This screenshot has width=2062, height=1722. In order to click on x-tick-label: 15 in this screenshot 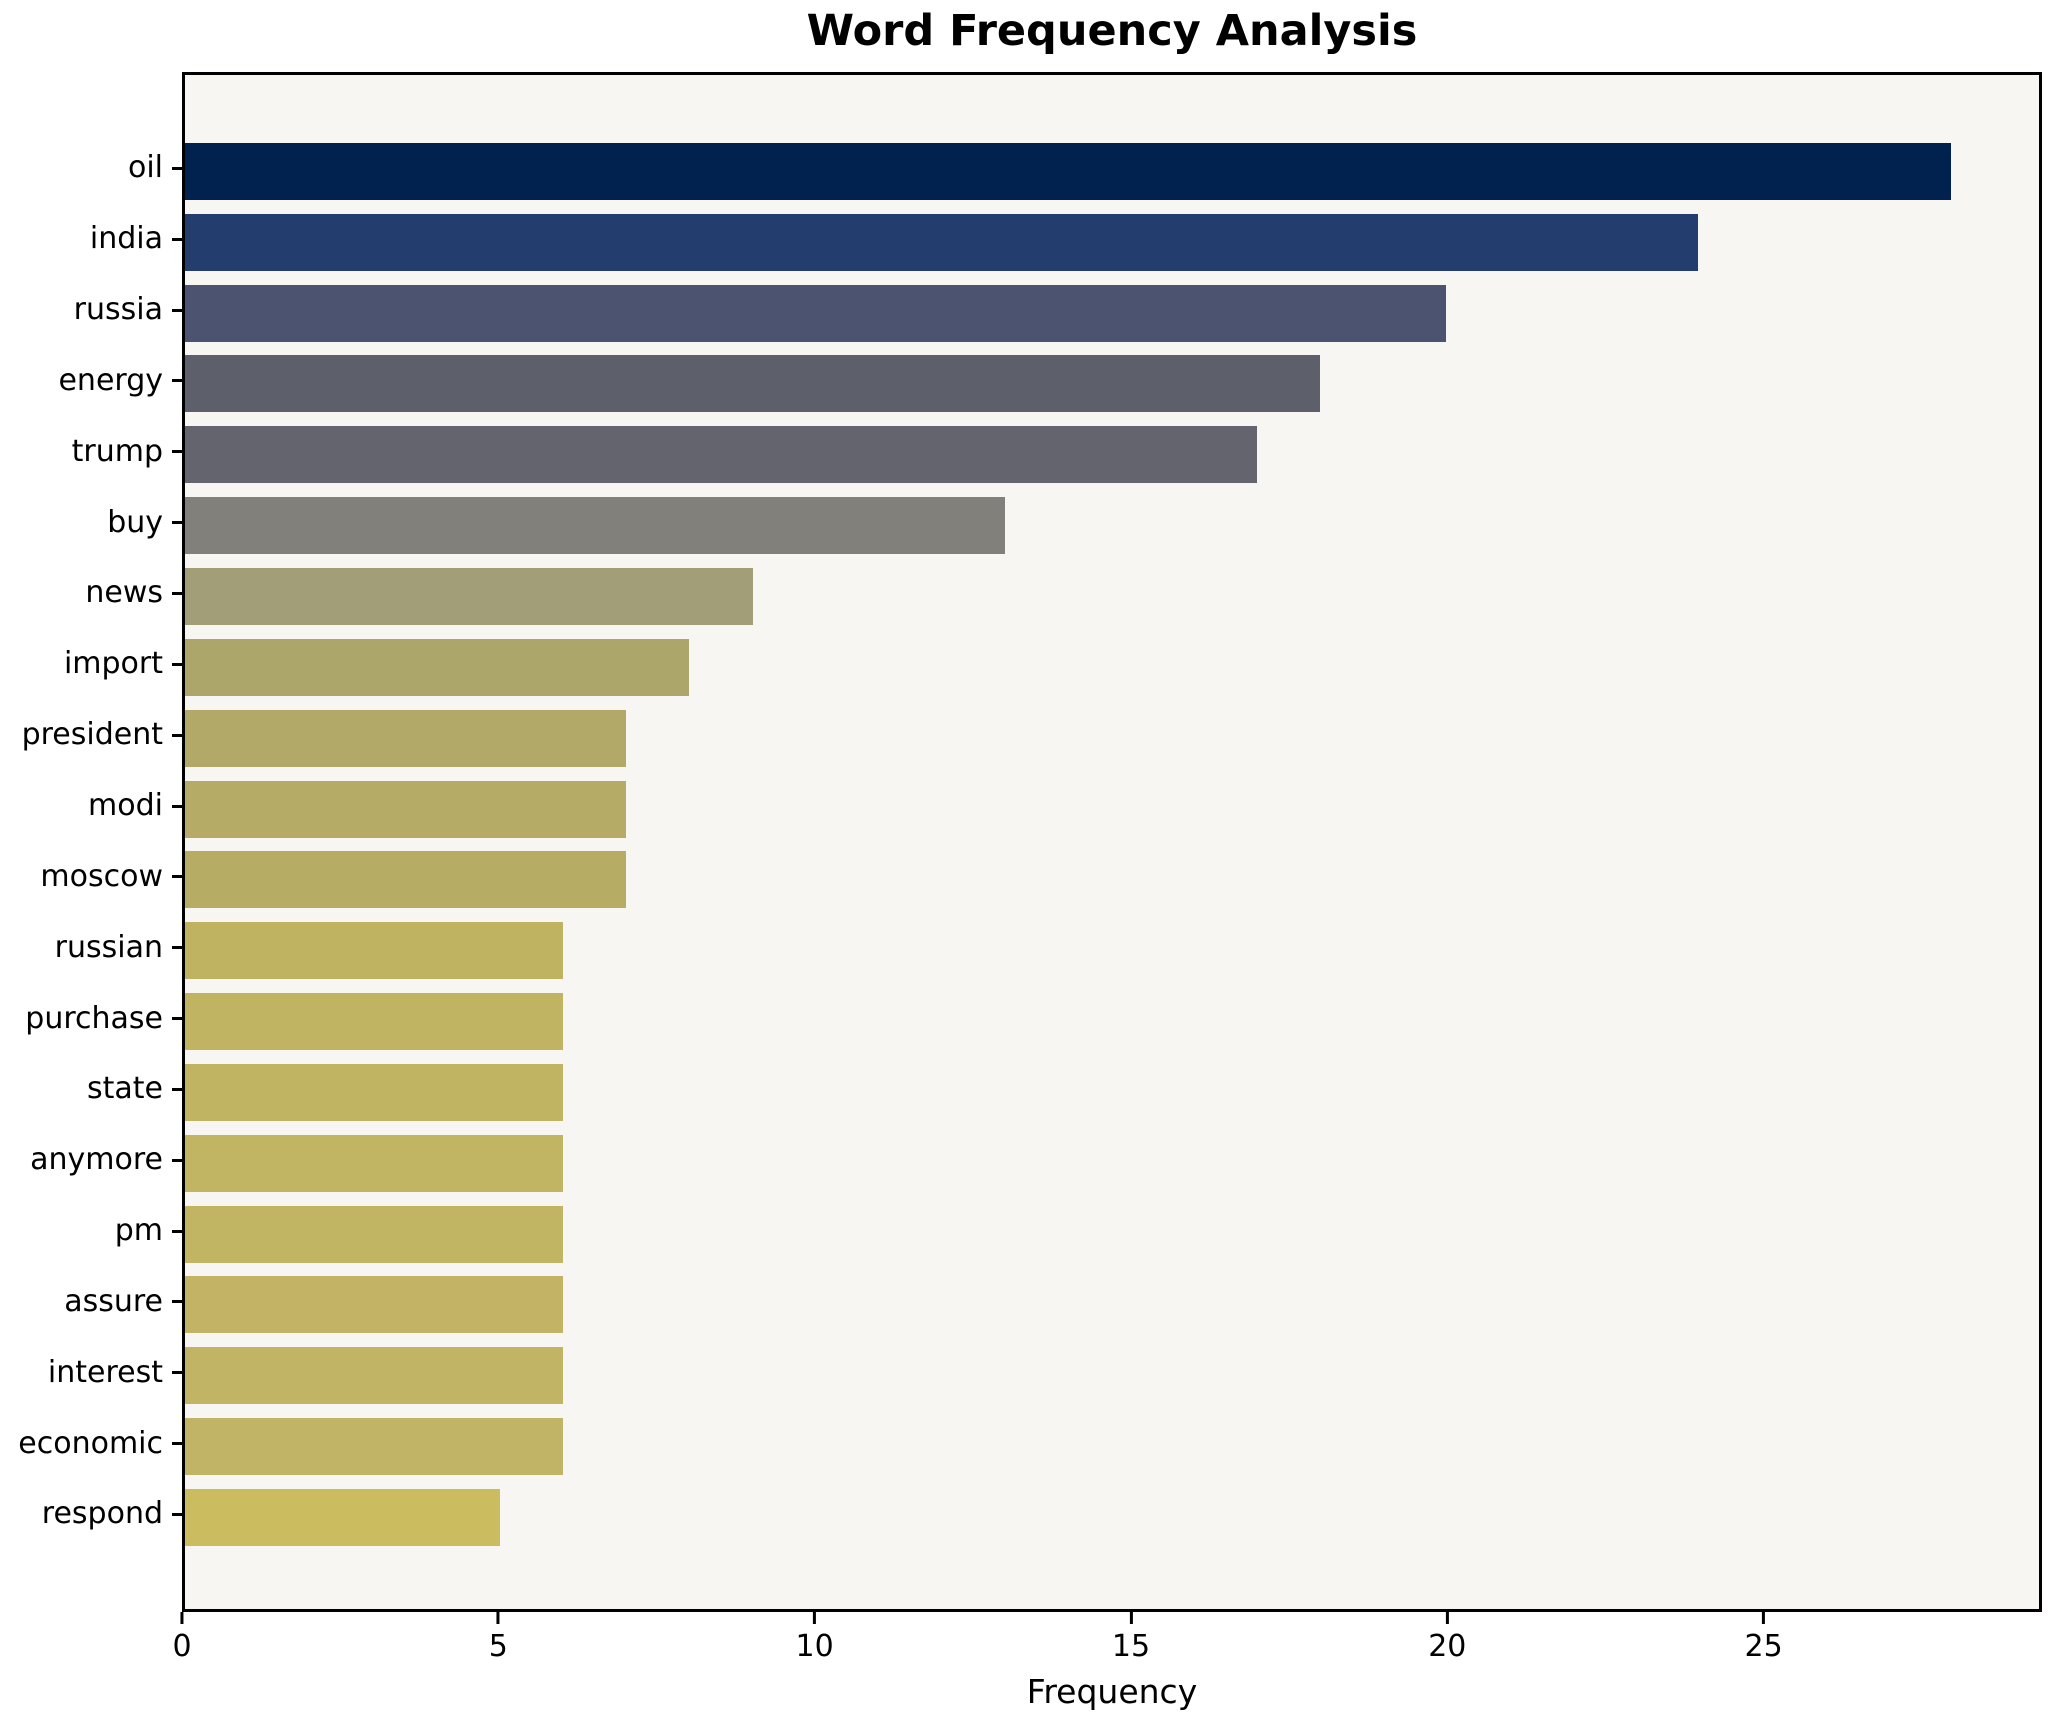, I will do `click(1131, 1646)`.